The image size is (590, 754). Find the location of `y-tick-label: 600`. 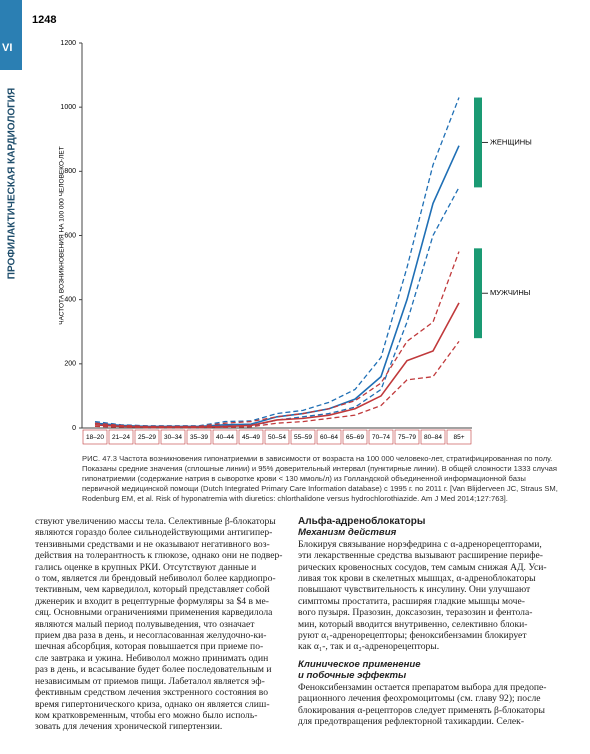

y-tick-label: 600 is located at coordinates (70, 235).